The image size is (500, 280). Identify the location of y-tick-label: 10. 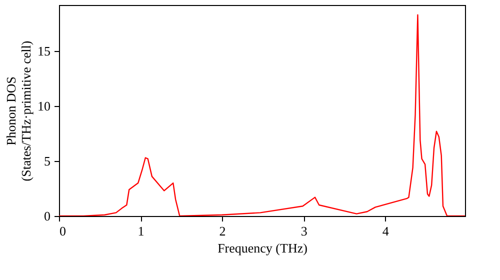
(44, 106).